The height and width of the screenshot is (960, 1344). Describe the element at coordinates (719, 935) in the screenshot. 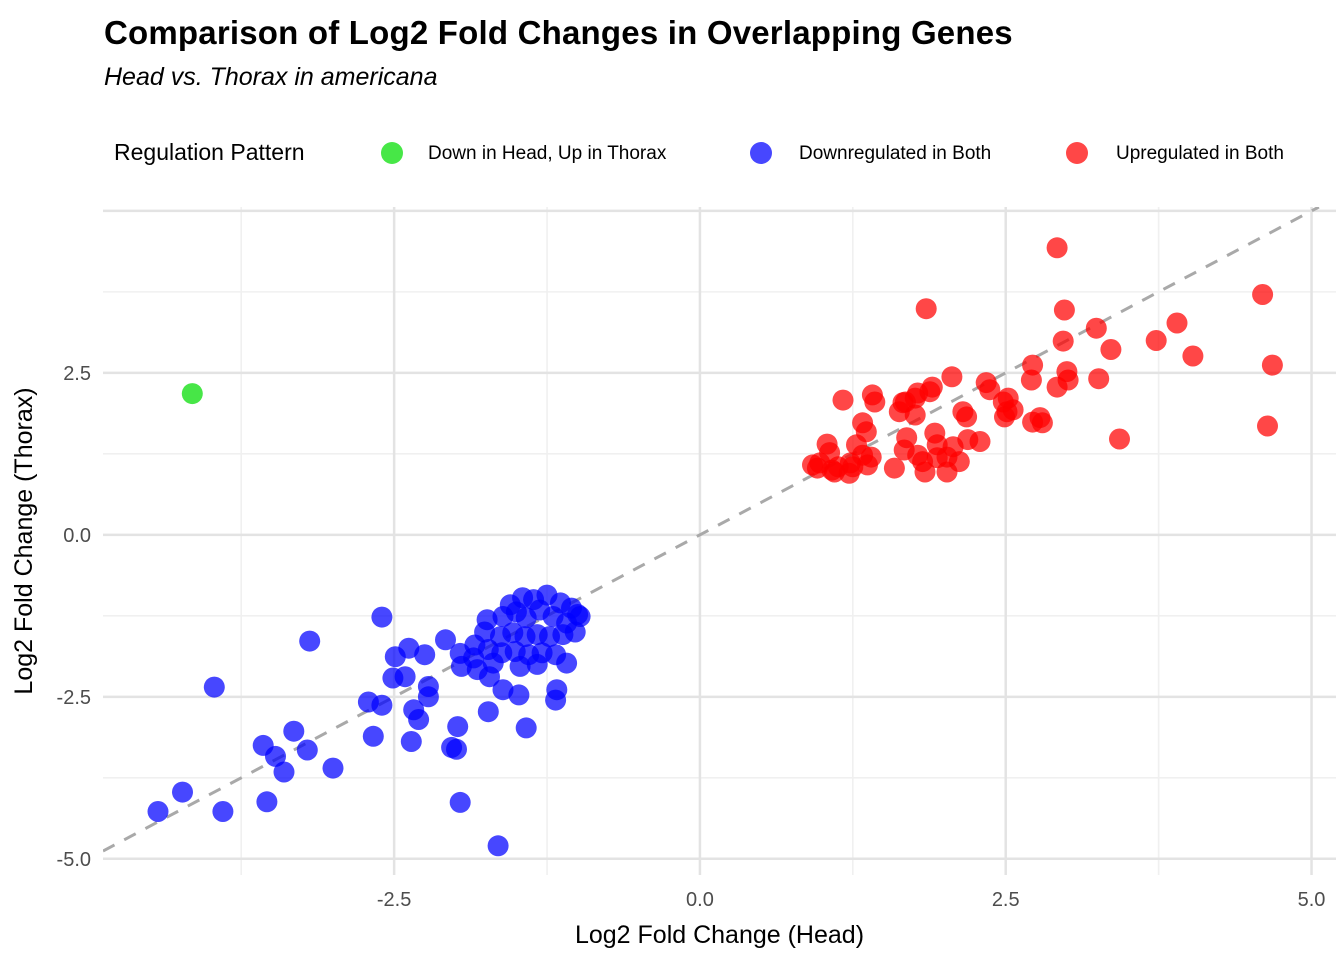

I see `x-axis-title: Log2 Fold Change (Head)` at that location.